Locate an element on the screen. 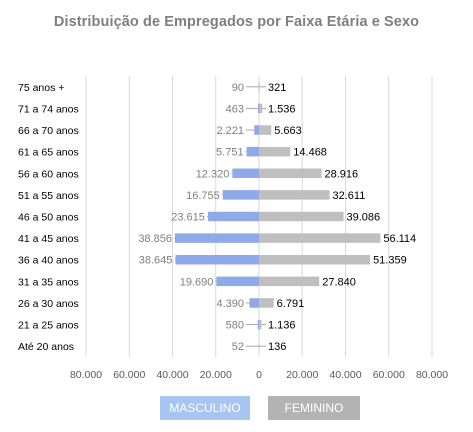 The image size is (473, 432). data-label-masculino: 52 is located at coordinates (238, 347).